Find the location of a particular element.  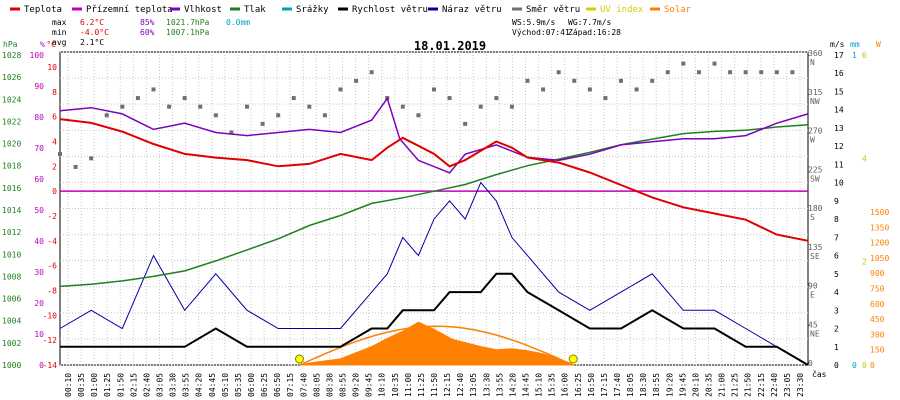

x-axis-label: čas is located at coordinates (819, 374).